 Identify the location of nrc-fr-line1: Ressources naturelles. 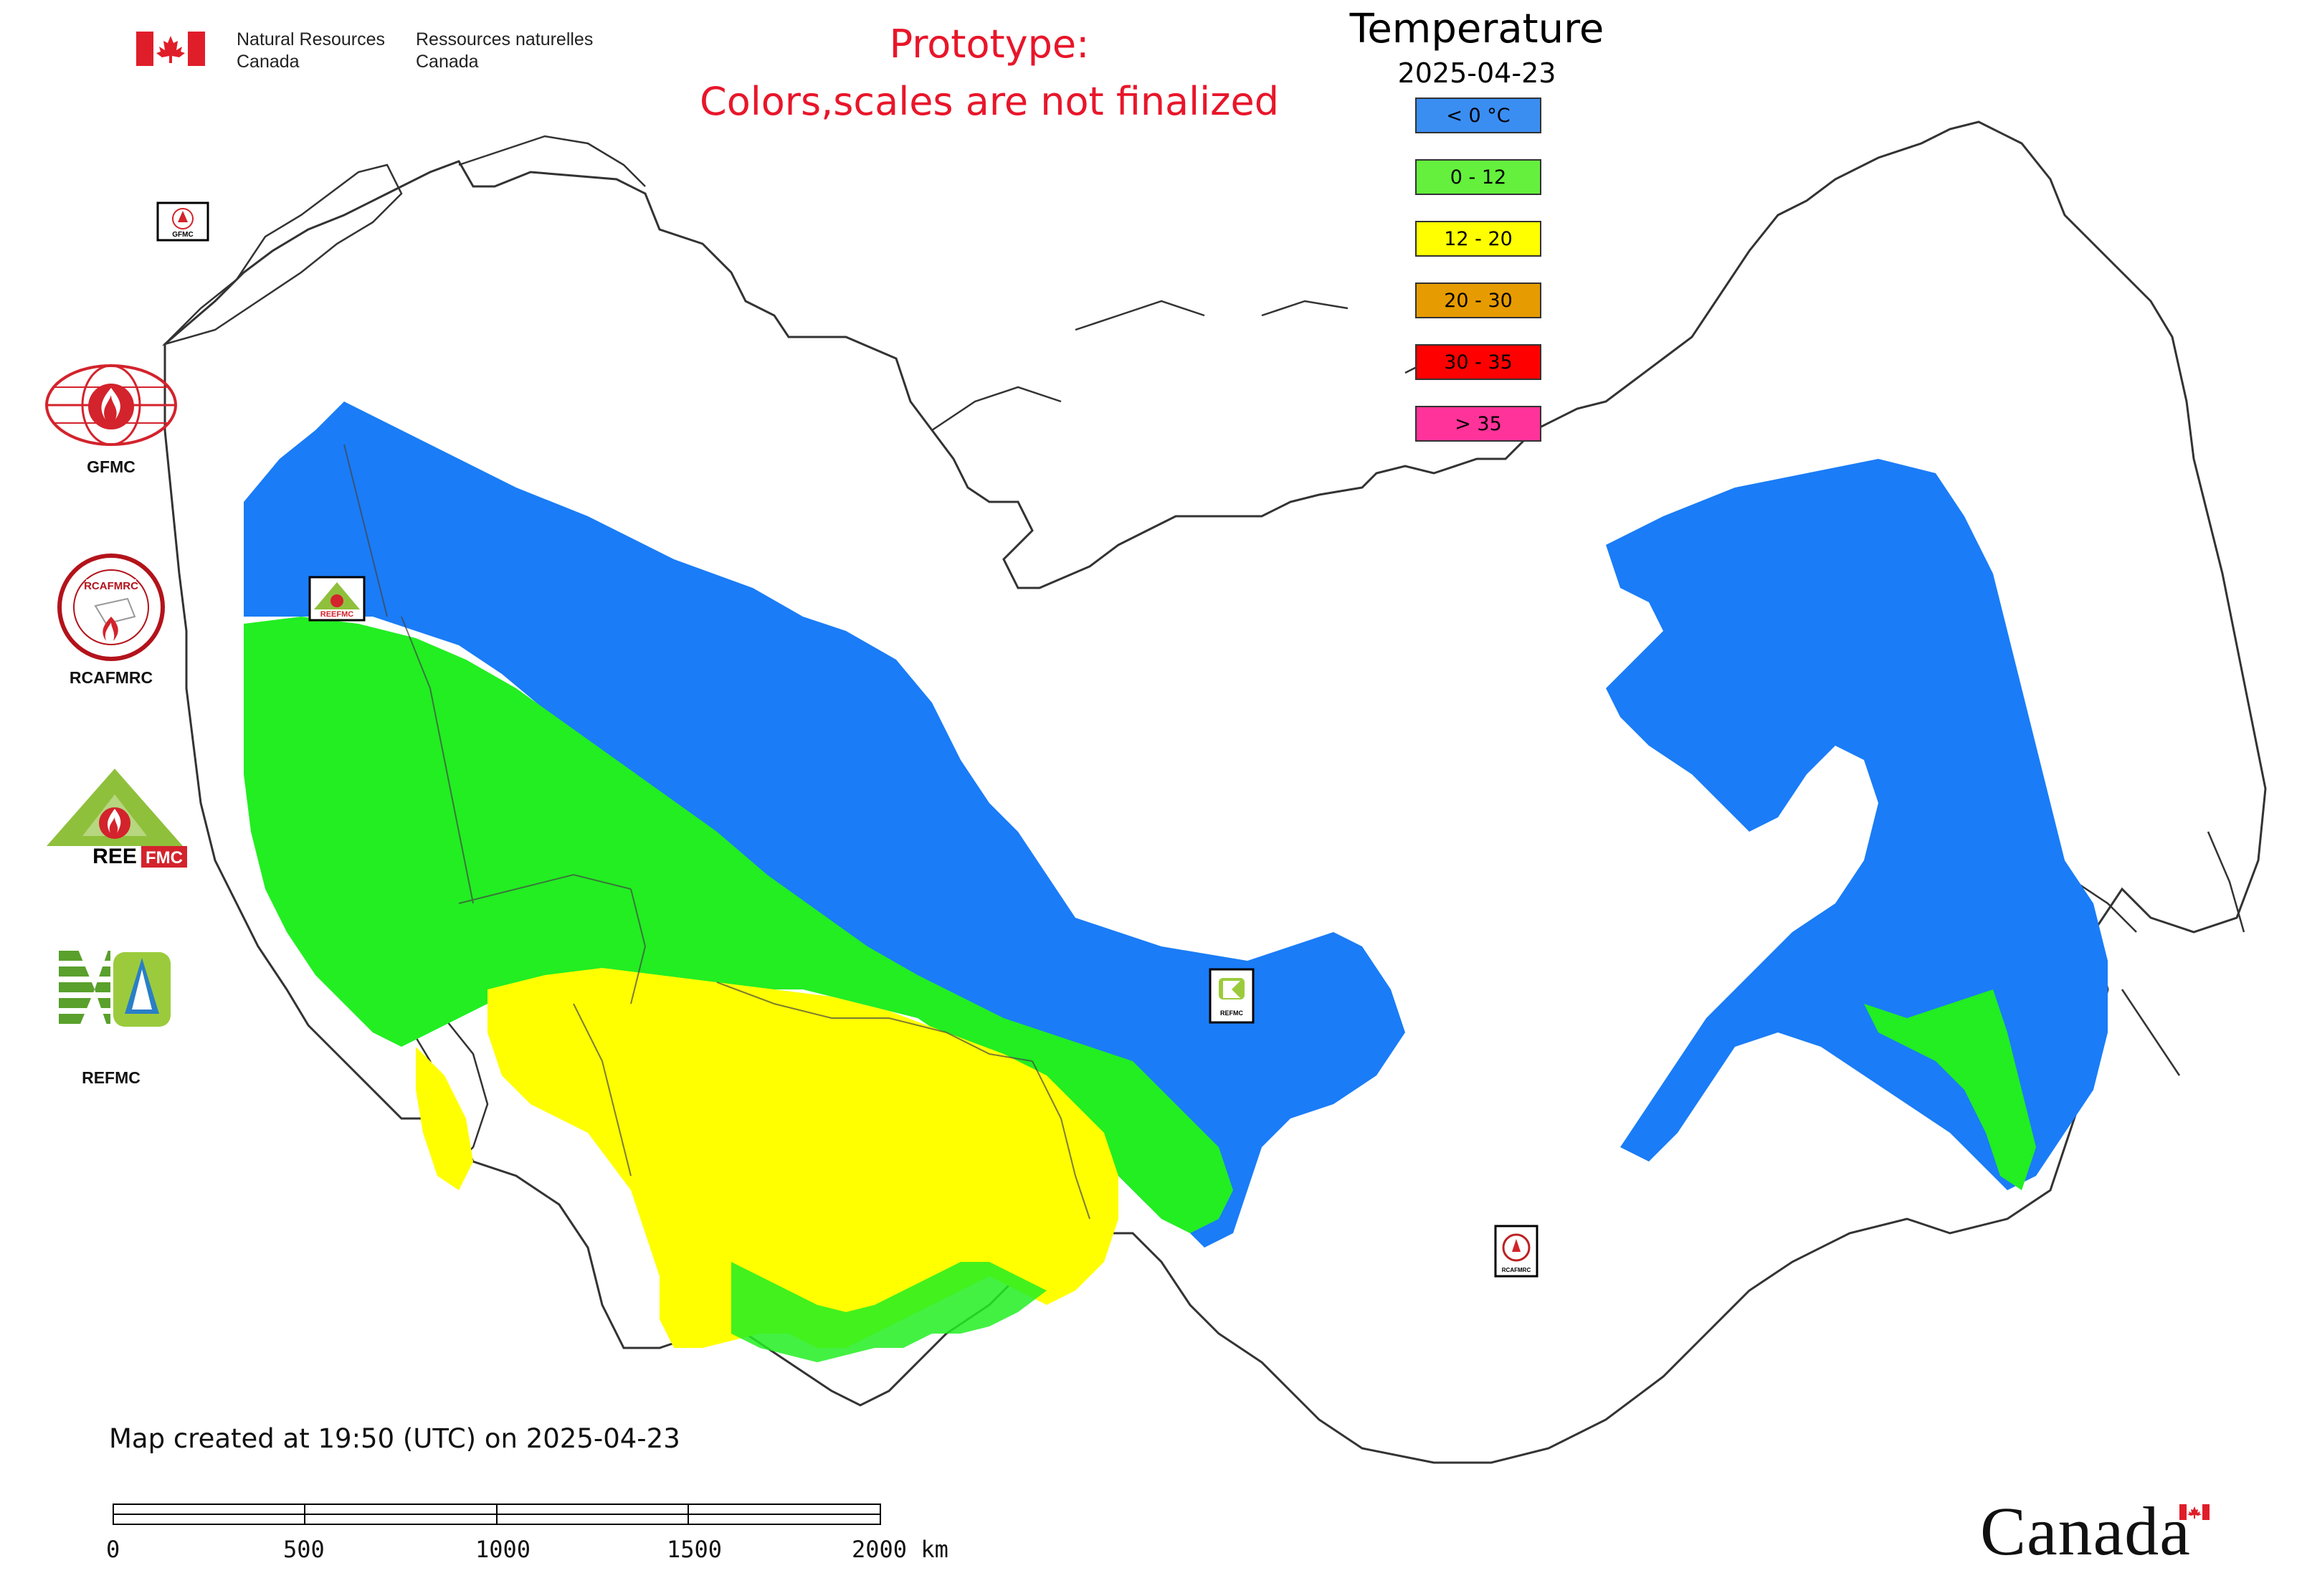
(505, 39).